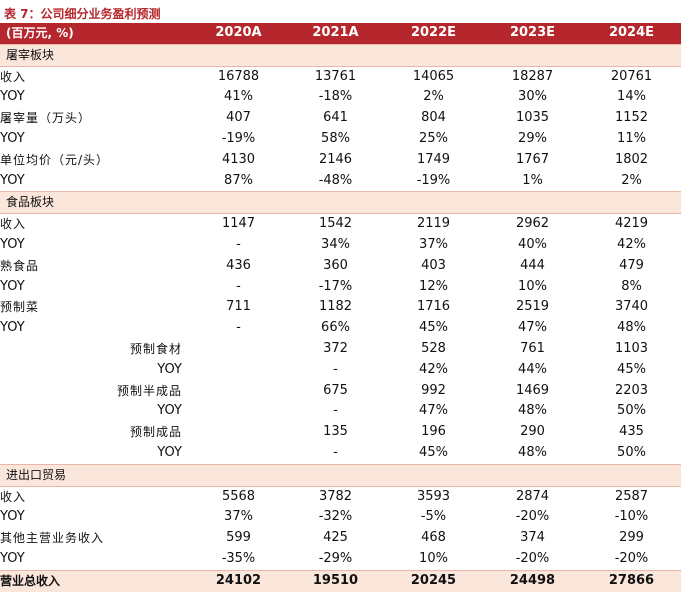 Image resolution: width=681 pixels, height=592 pixels. I want to click on cell-value: 2146, so click(335, 159).